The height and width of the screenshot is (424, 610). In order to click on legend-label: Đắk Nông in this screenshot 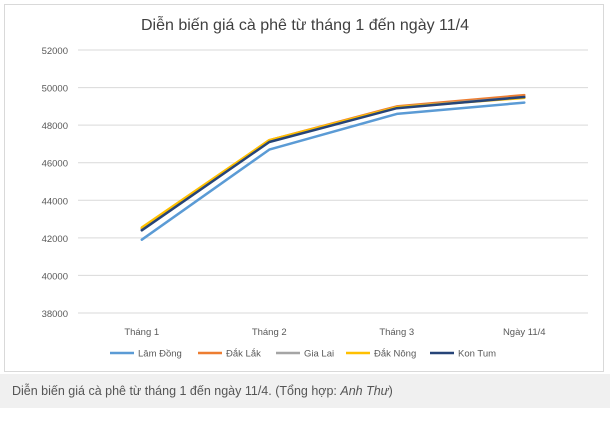, I will do `click(395, 354)`.